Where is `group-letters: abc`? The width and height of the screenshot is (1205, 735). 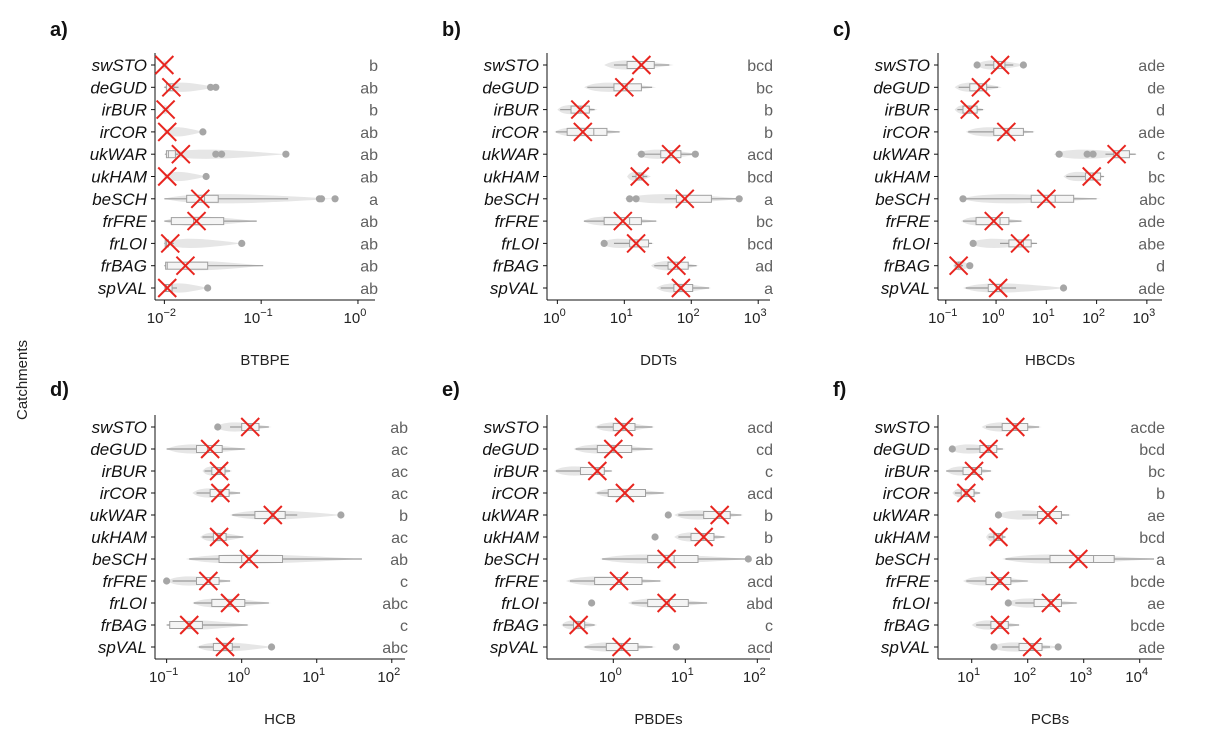
group-letters: abc is located at coordinates (395, 604).